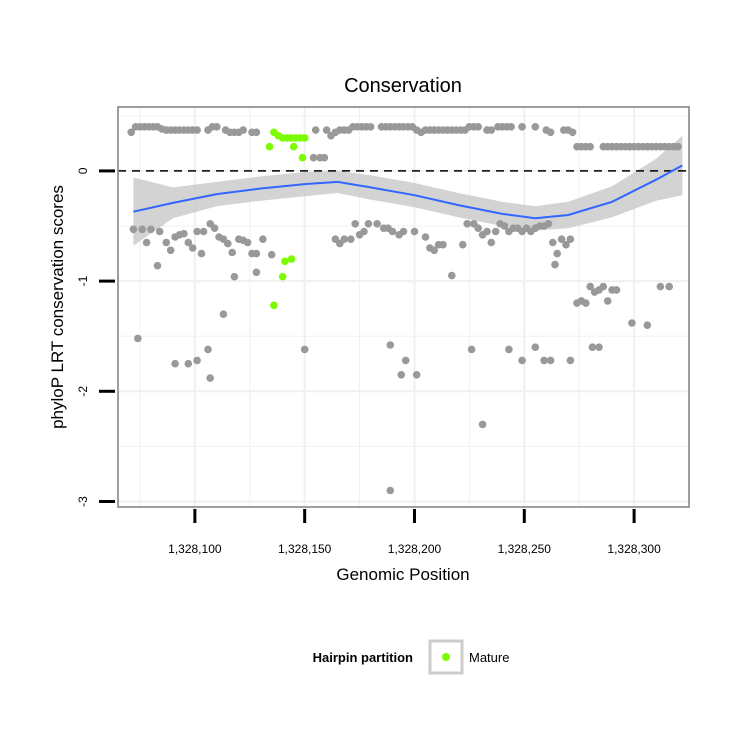 This screenshot has height=750, width=750. Describe the element at coordinates (525, 549) in the screenshot. I see `x-tick-label: 1,328,250` at that location.